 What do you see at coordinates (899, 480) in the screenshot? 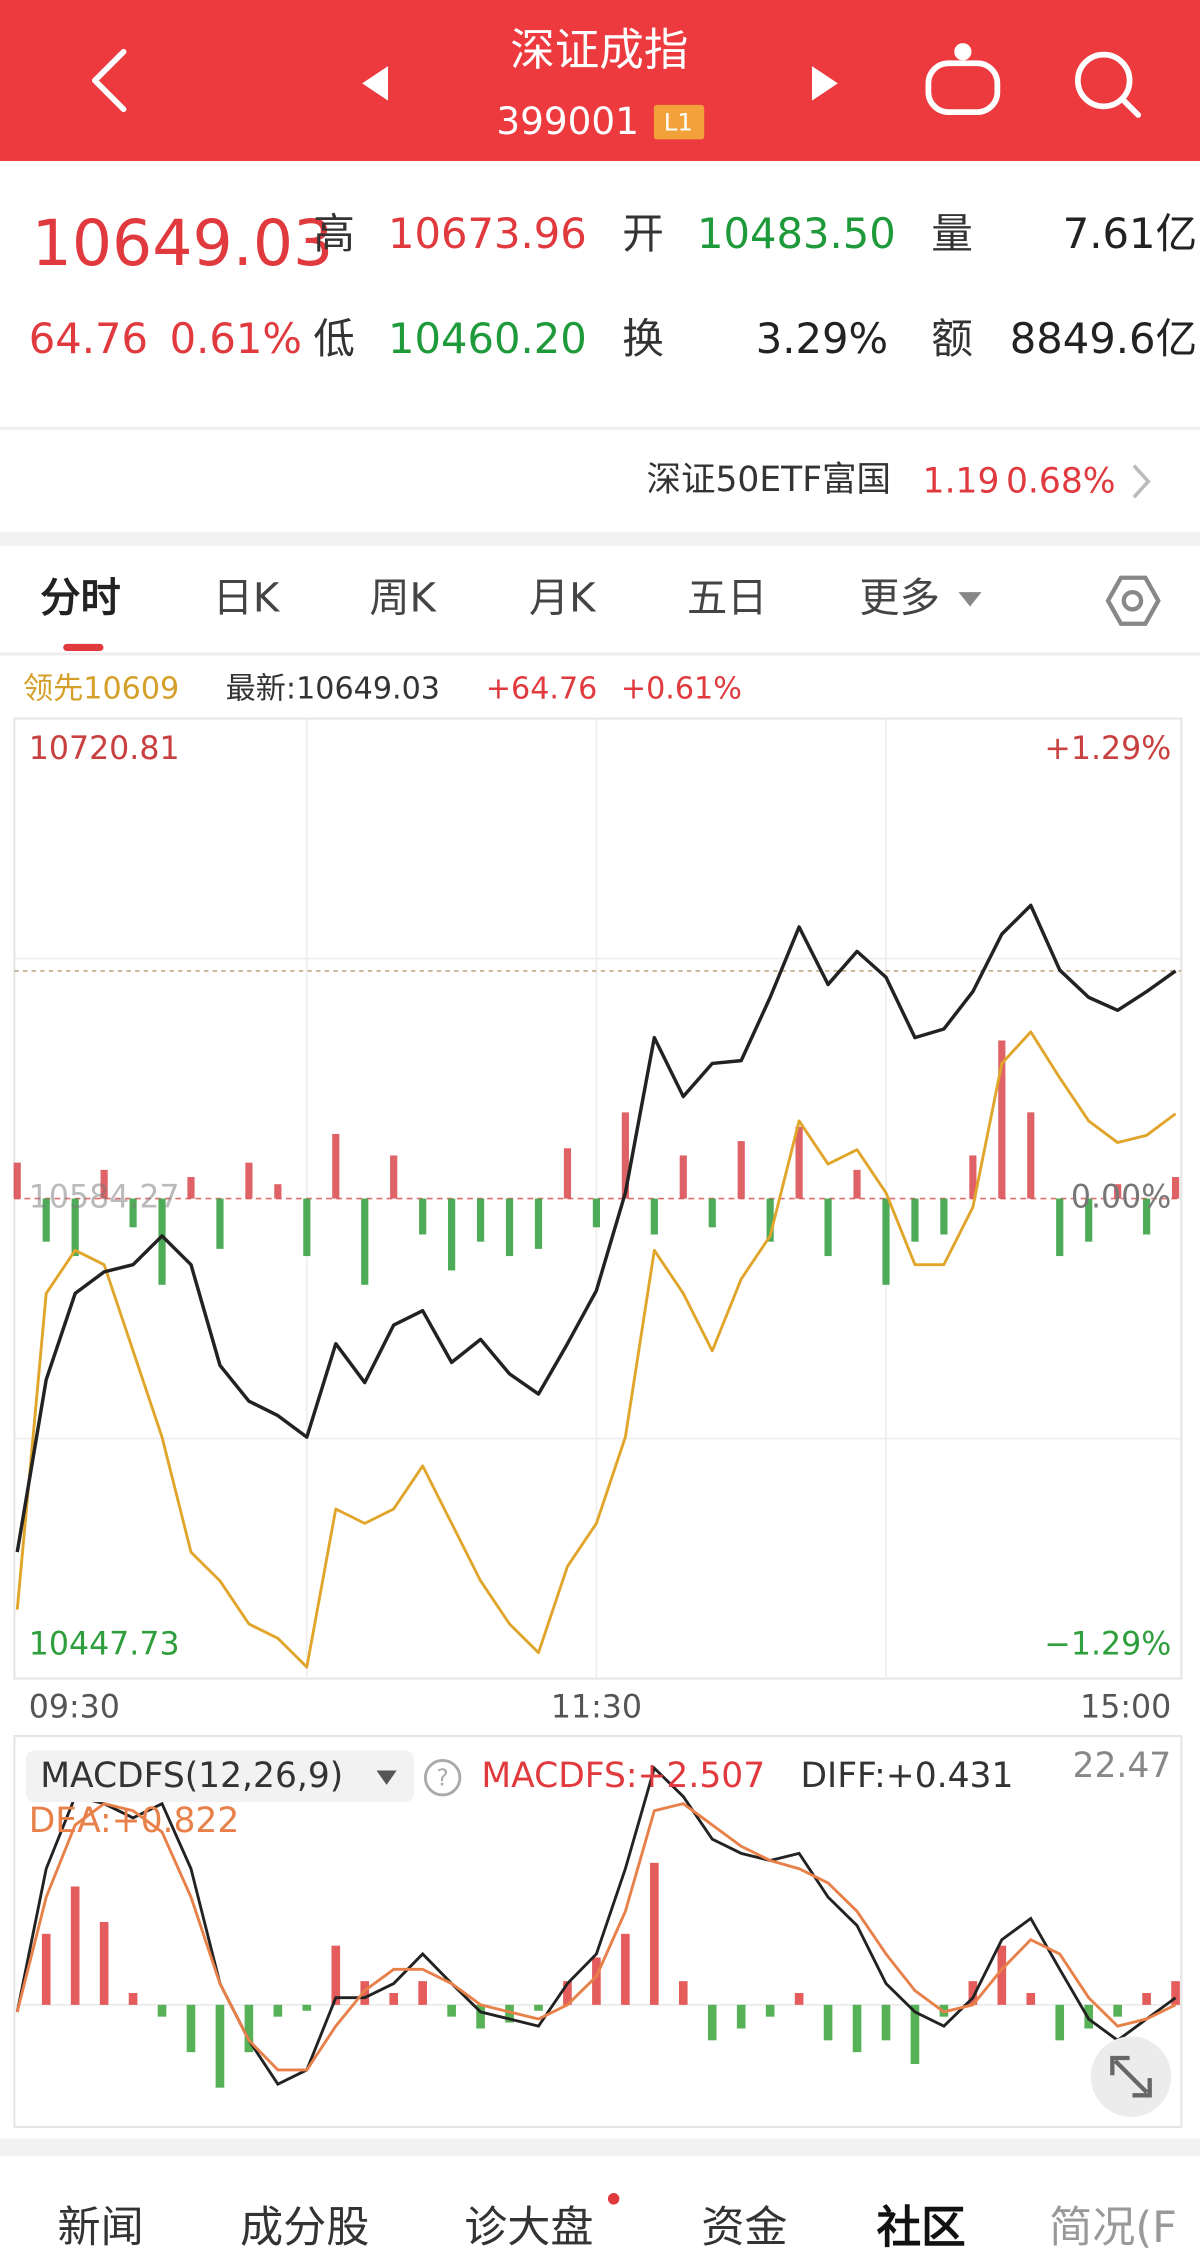
I see `etf-row: 深证50ETF富国 1.19 0.68%` at bounding box center [899, 480].